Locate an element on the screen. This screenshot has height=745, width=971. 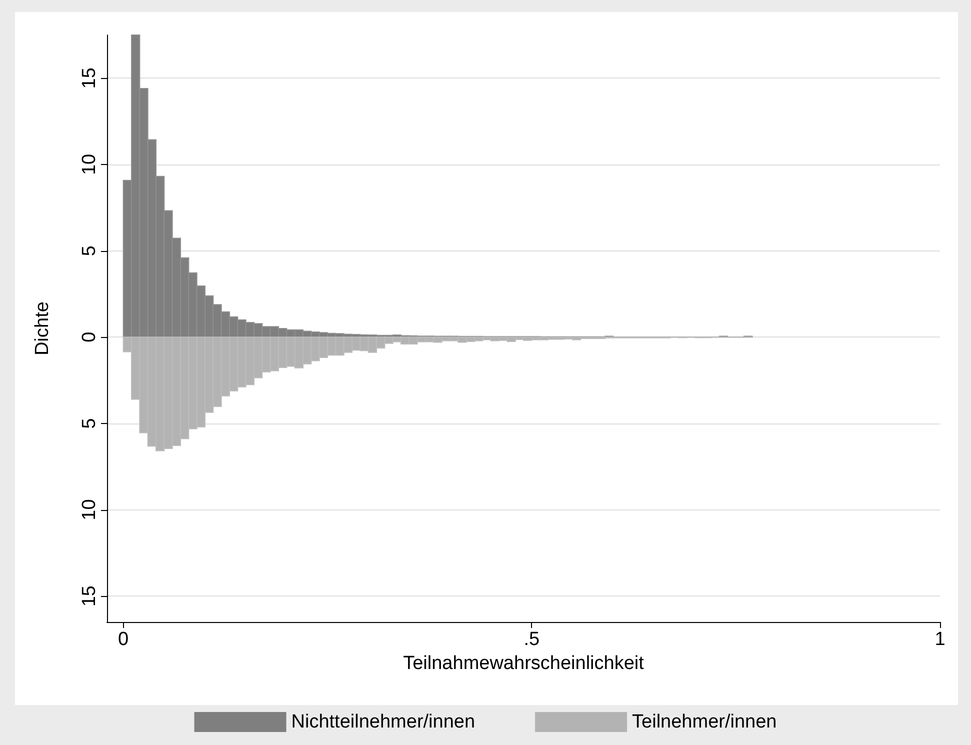
x-axis-title: Teilnahmewahrscheinlichkeit is located at coordinates (524, 663).